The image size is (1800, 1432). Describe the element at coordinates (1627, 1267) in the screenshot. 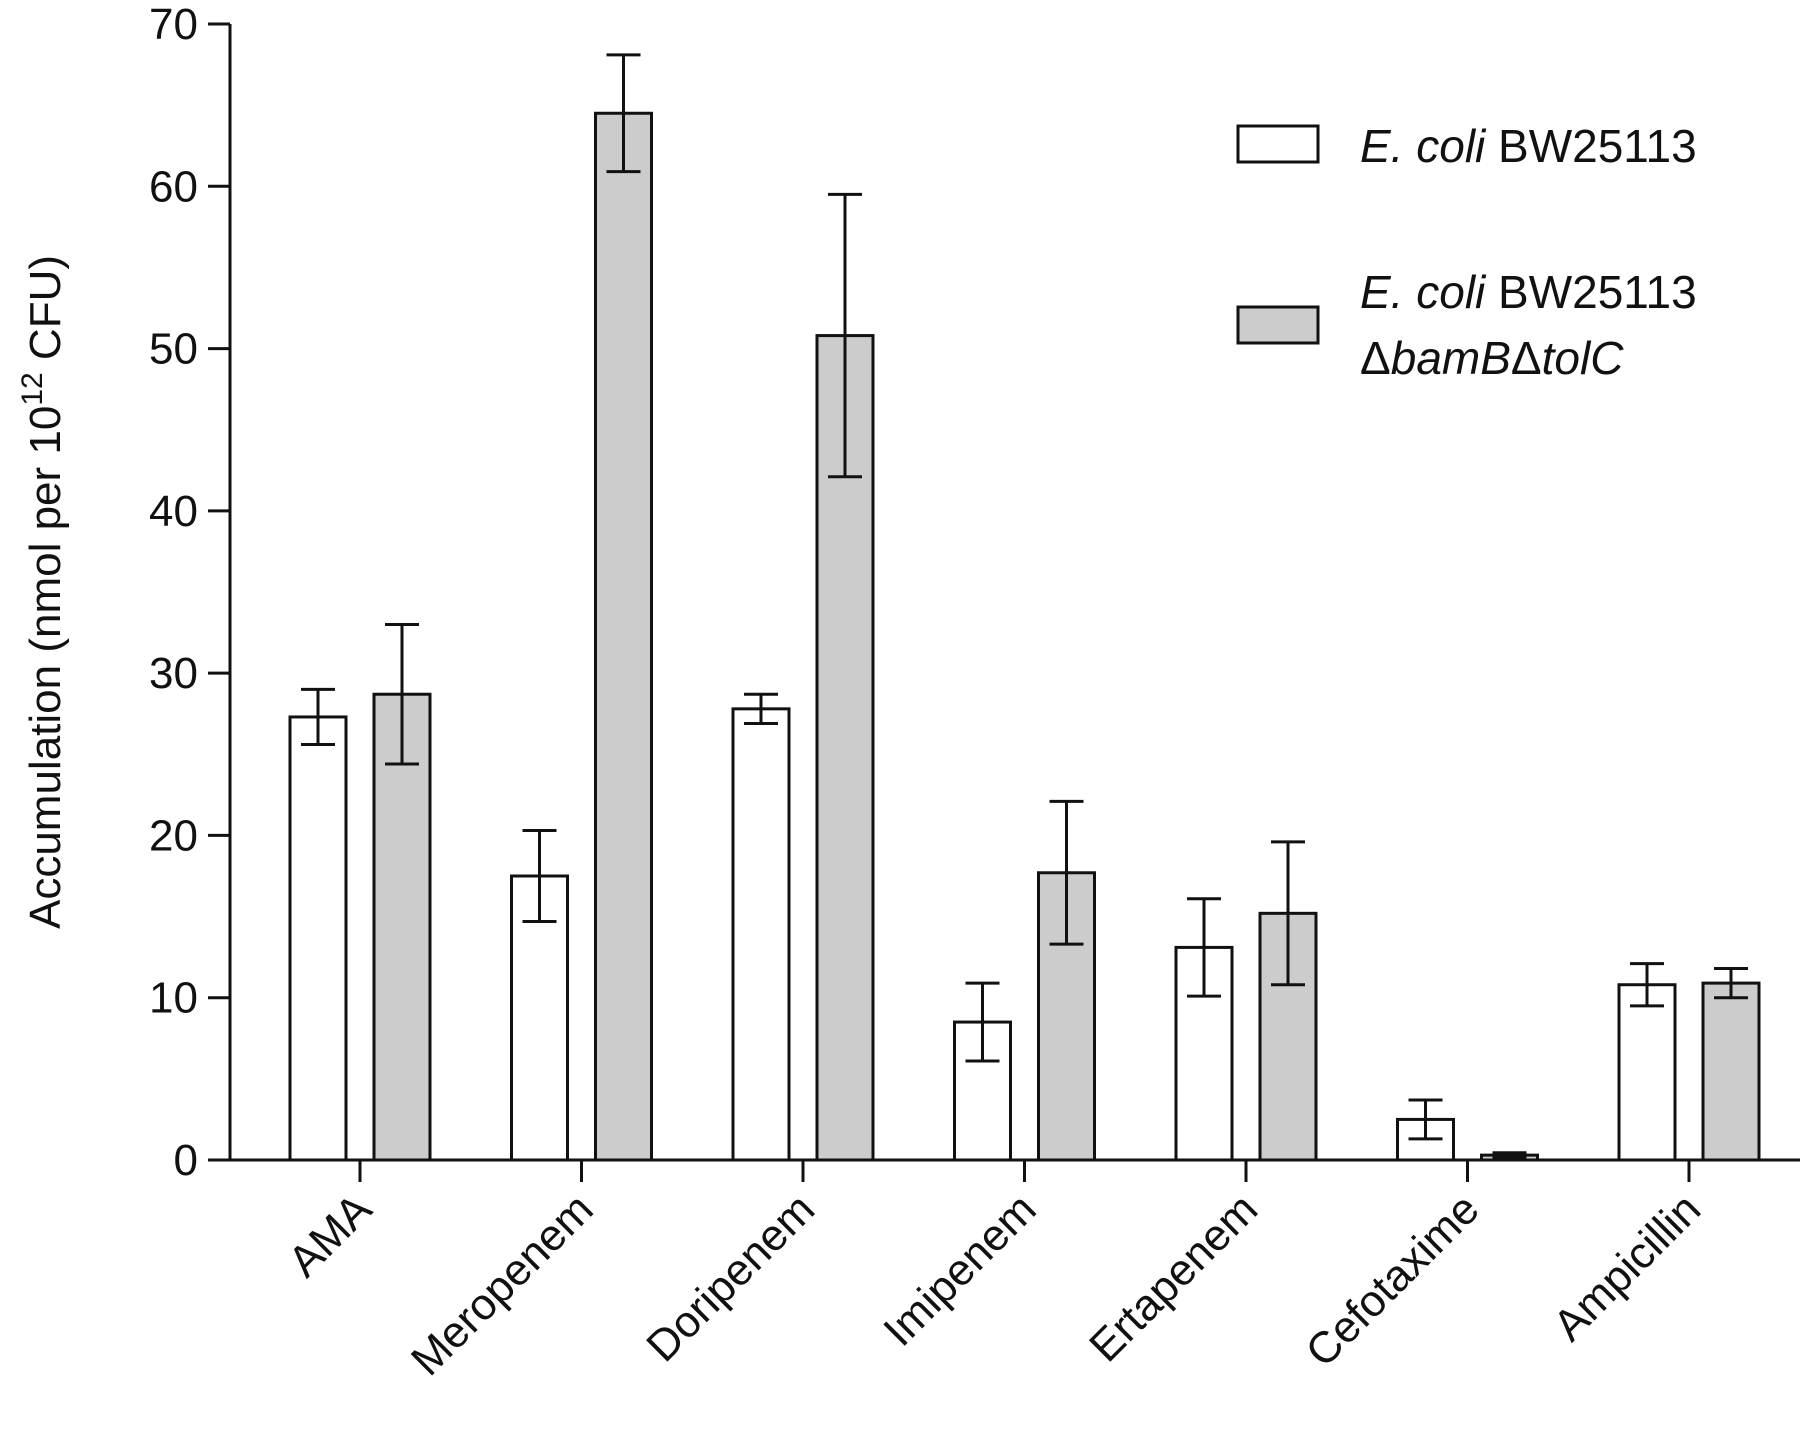

I see `category-label: Ampicillin` at that location.